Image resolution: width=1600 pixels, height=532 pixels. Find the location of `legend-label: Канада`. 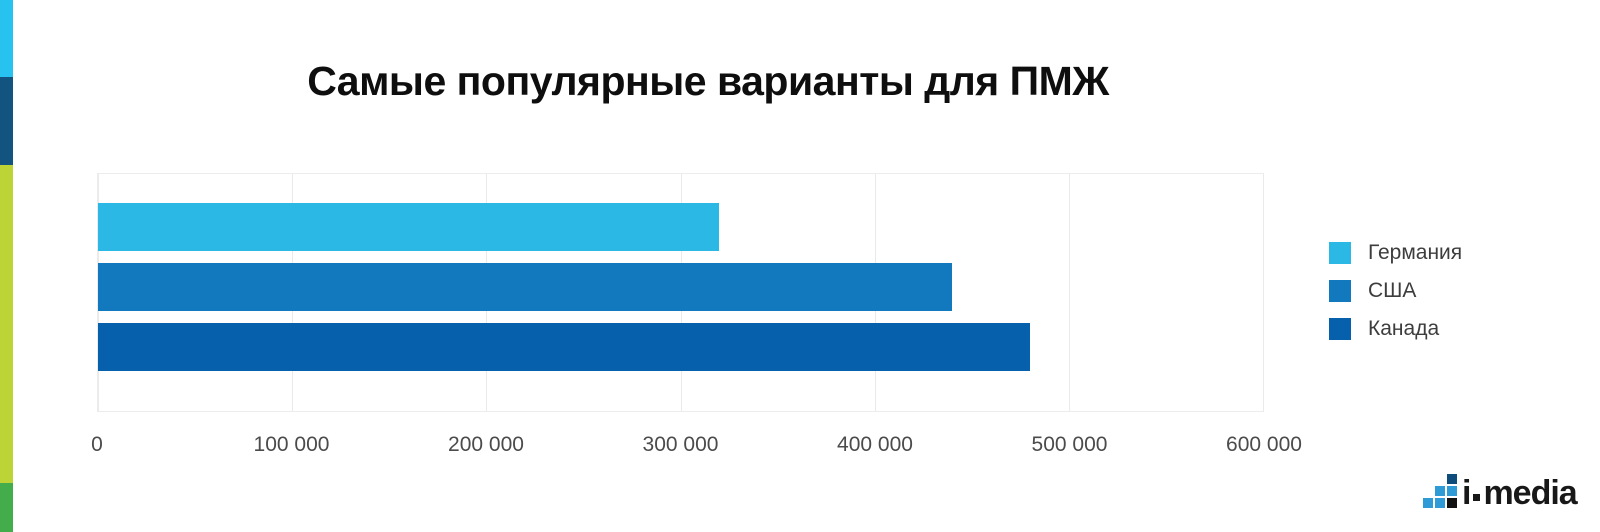

legend-label: Канада is located at coordinates (1404, 328).